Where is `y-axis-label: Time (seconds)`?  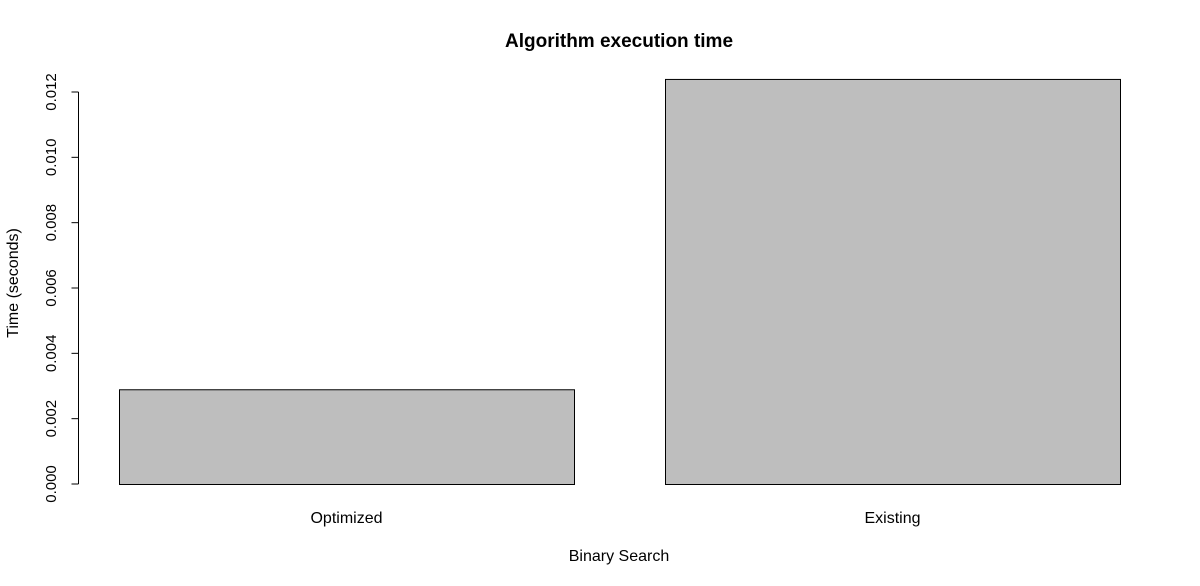
y-axis-label: Time (seconds) is located at coordinates (13, 283).